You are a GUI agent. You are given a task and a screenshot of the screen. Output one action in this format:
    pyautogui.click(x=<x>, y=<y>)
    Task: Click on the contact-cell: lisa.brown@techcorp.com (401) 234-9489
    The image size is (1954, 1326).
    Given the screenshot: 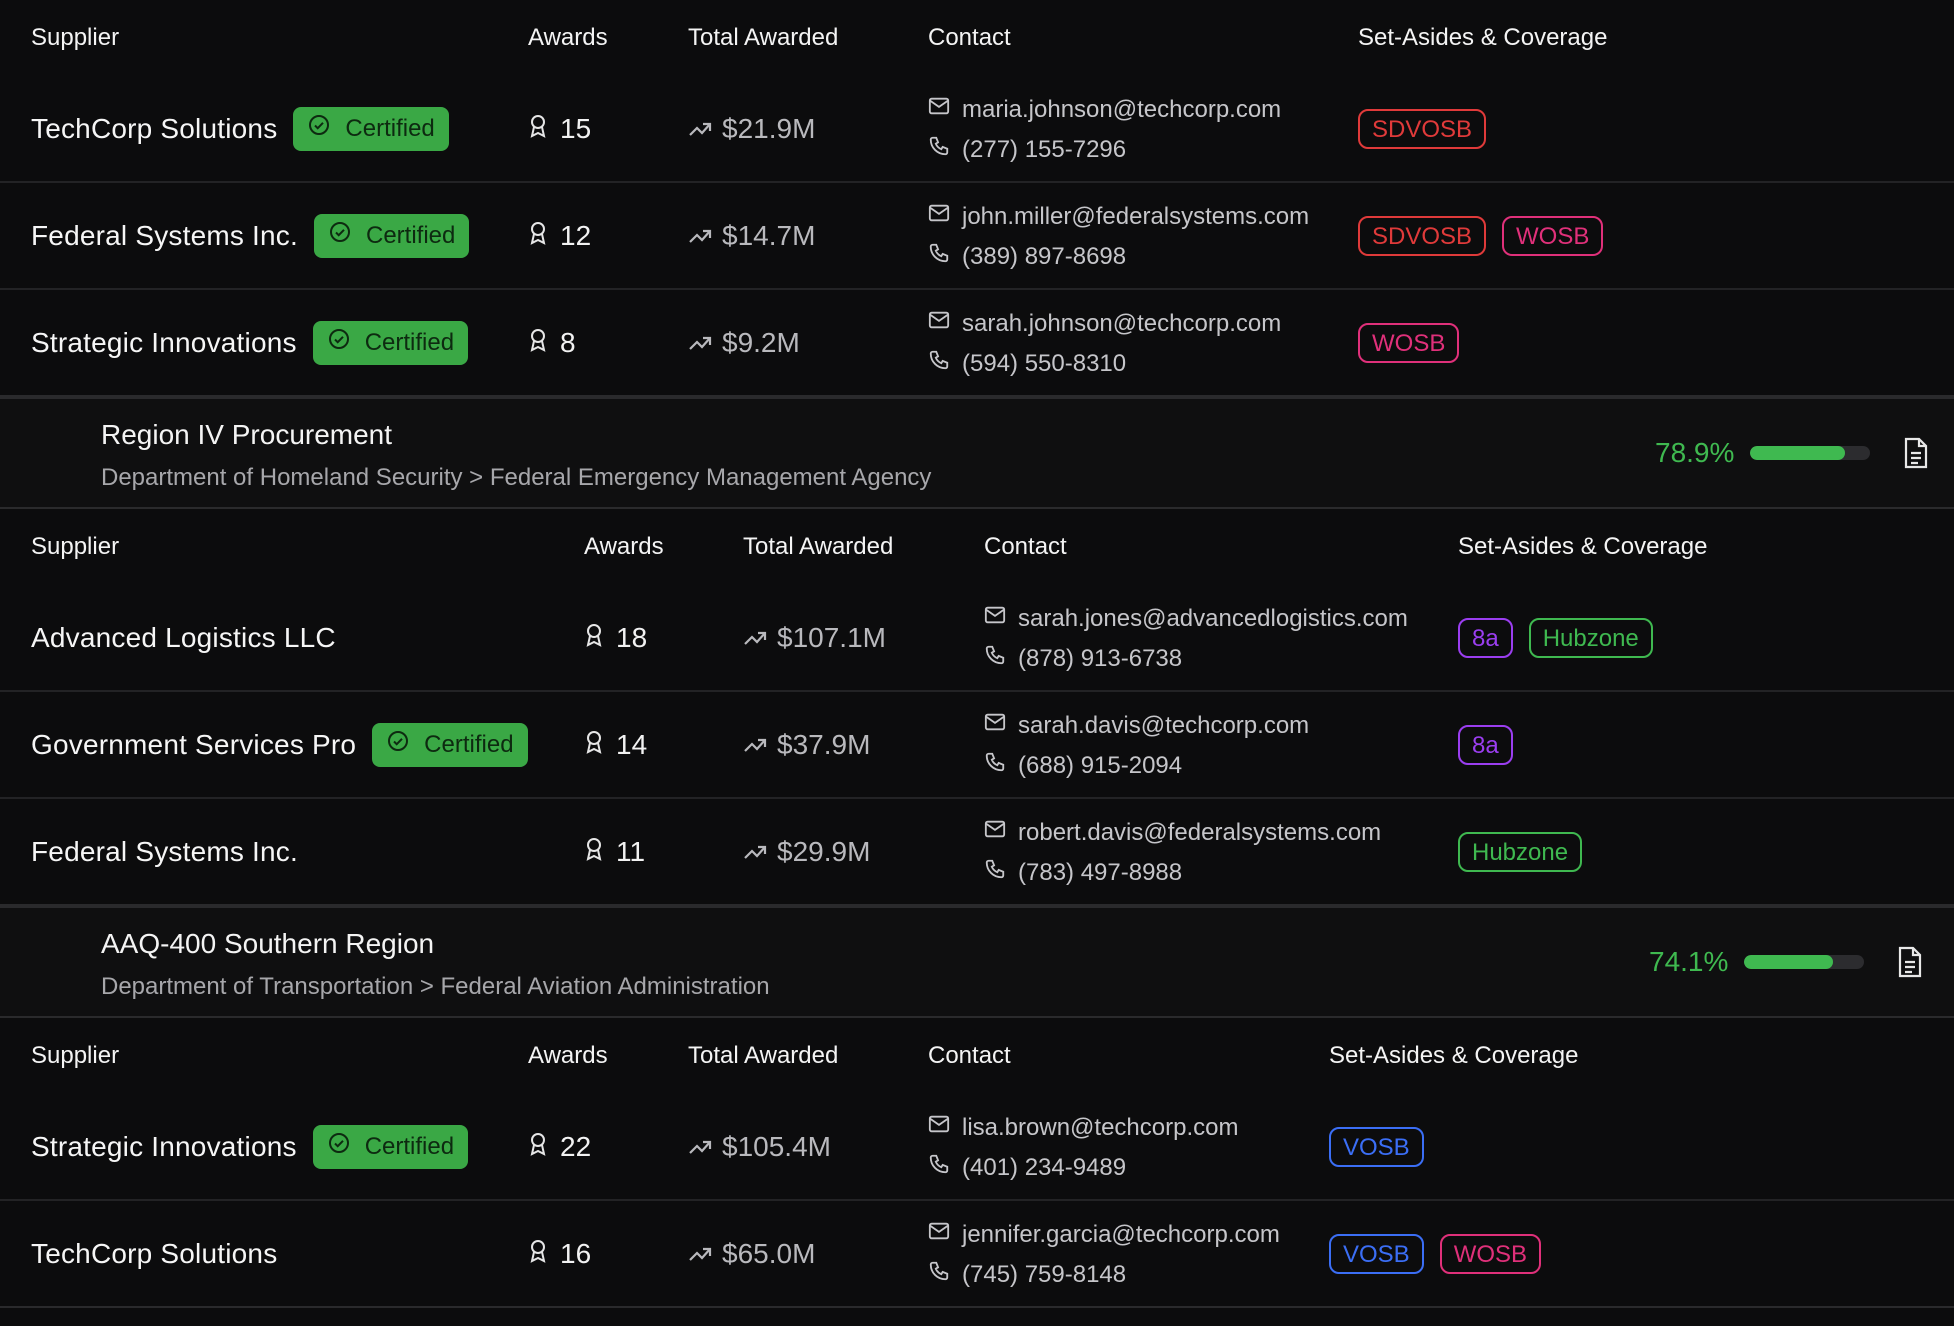 What is the action you would take?
    pyautogui.click(x=1083, y=1148)
    